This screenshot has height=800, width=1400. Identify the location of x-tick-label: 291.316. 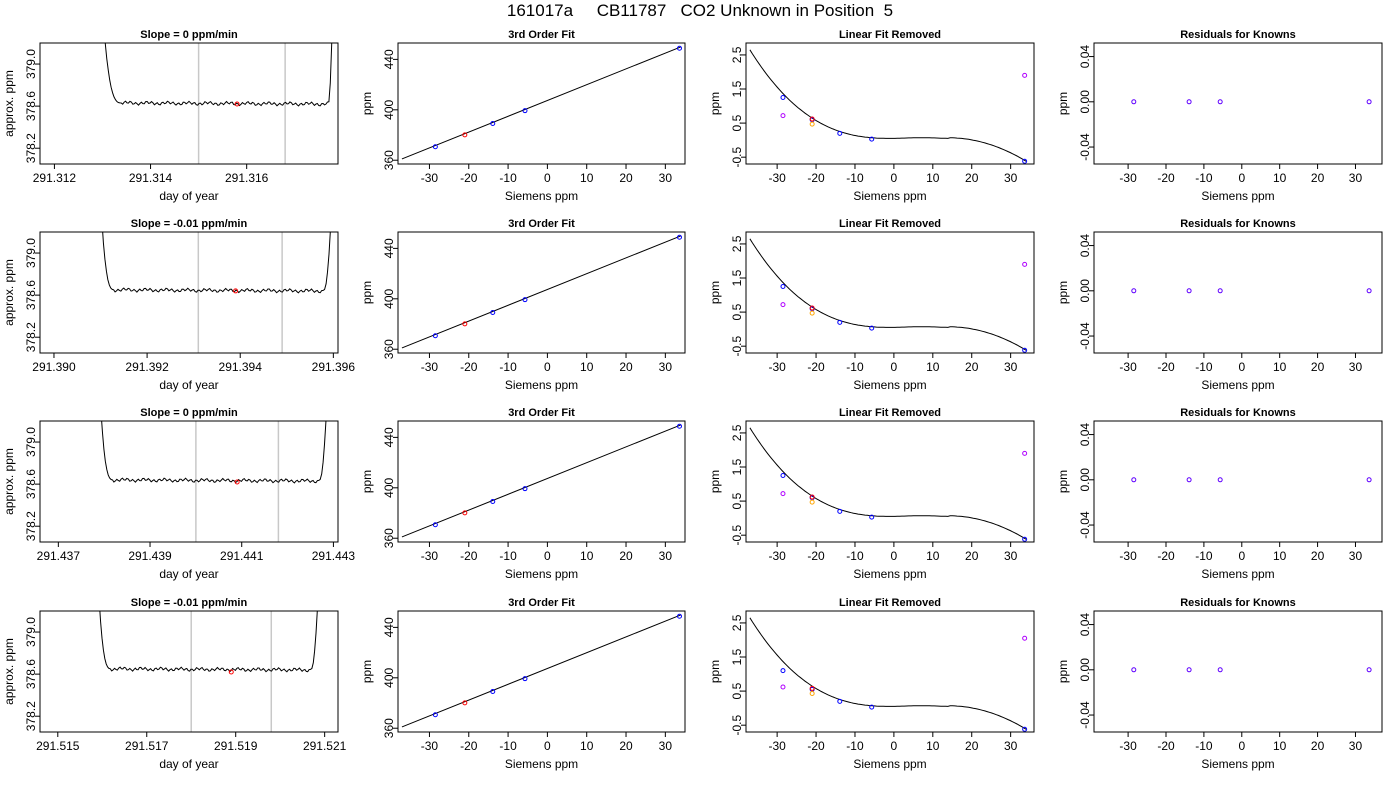
(247, 178).